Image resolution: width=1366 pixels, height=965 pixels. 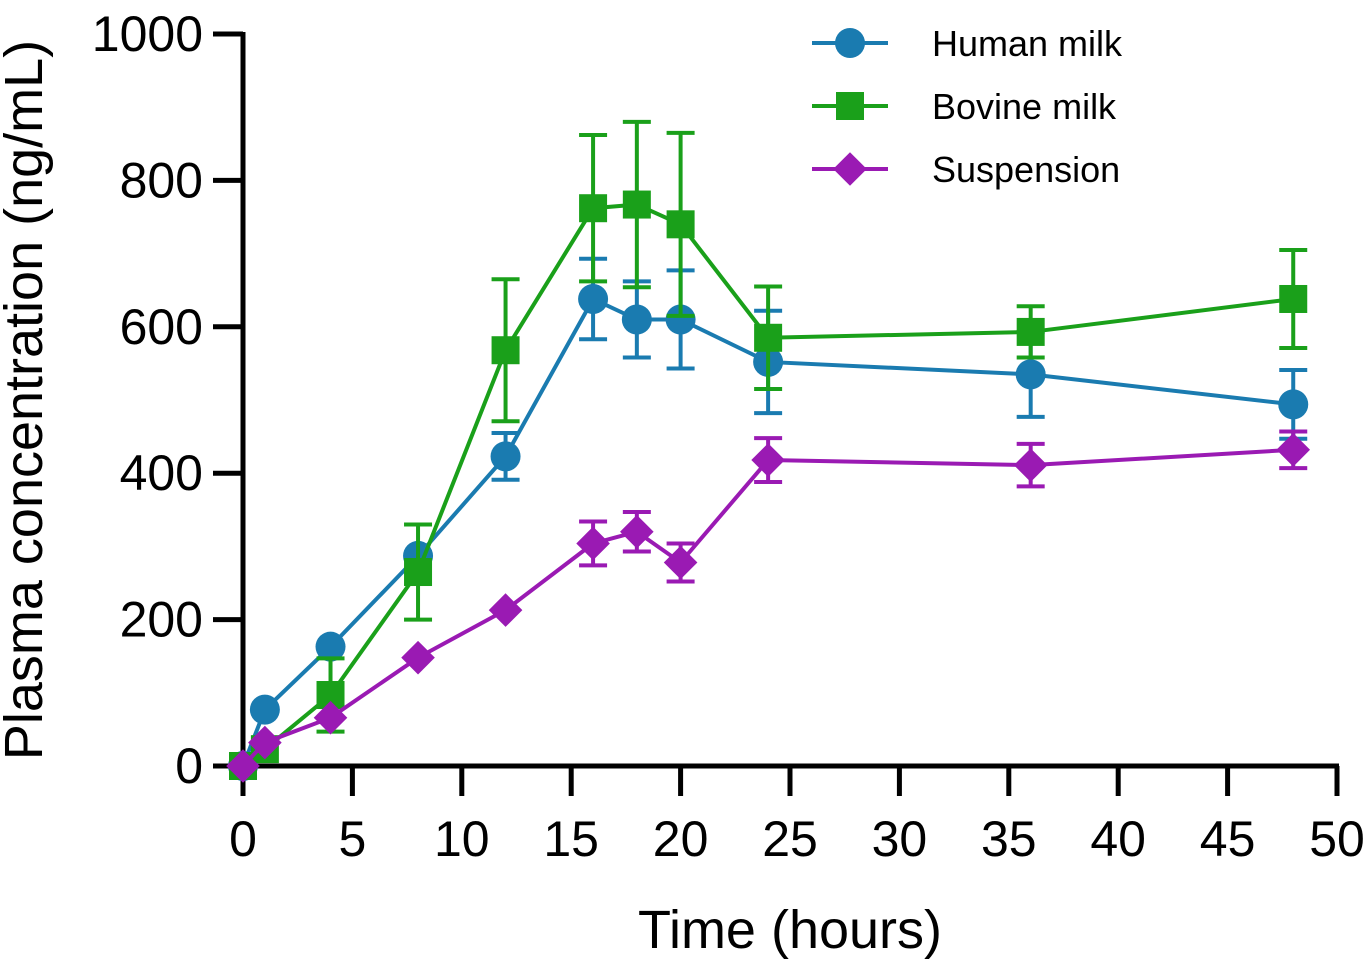 I want to click on y-axis-title: Plasma concentration (ng/mL), so click(x=27, y=400).